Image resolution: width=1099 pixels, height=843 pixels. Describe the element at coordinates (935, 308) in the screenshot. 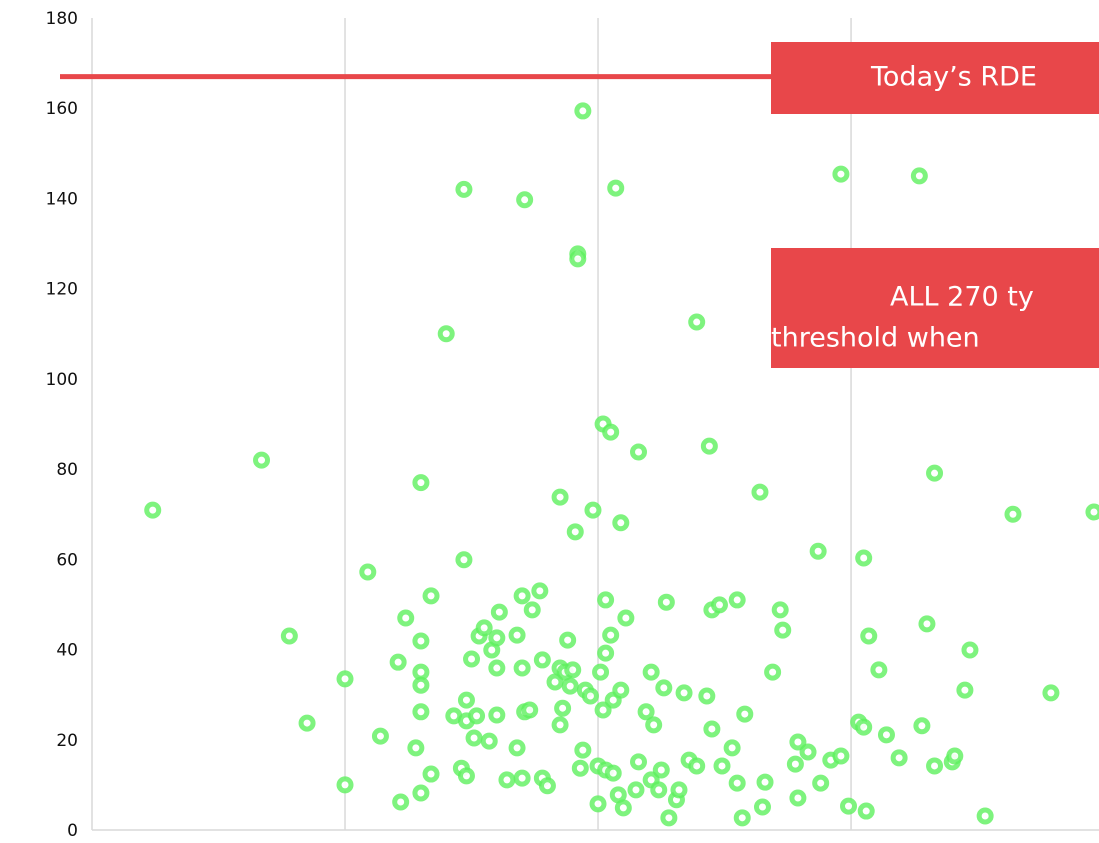

I see `annotation-box` at that location.